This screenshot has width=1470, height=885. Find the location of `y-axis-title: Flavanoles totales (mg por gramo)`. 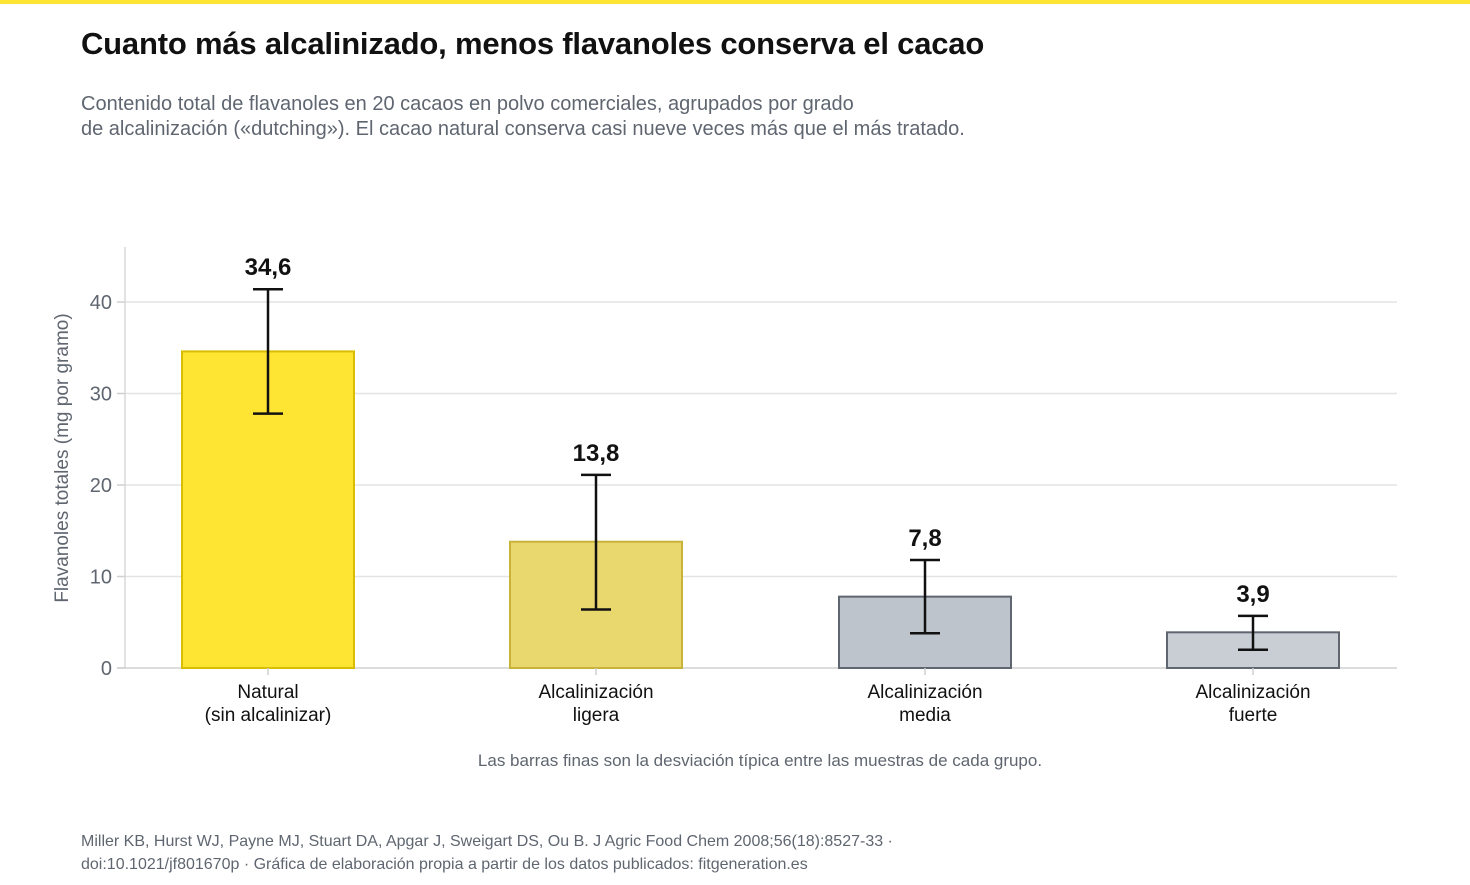

y-axis-title: Flavanoles totales (mg por gramo) is located at coordinates (62, 457).